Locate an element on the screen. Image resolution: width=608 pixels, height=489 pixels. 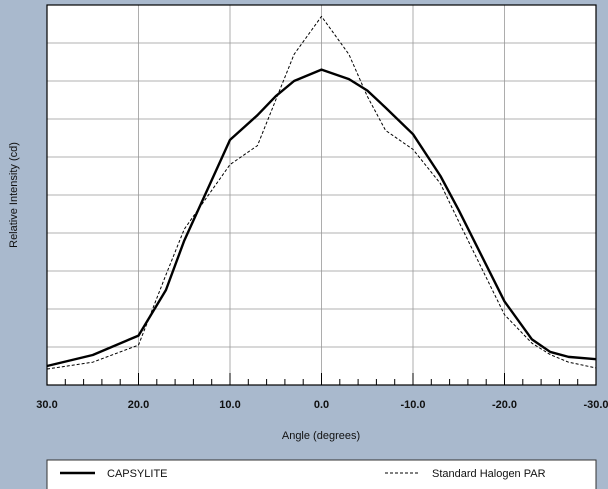
legend is located at coordinates (321, 474).